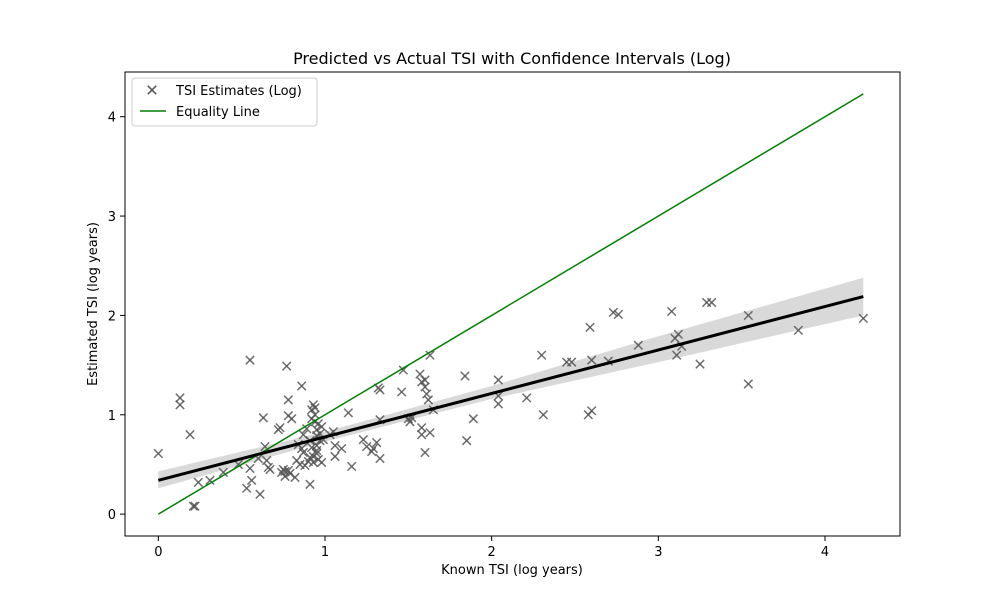 The height and width of the screenshot is (600, 1000). Describe the element at coordinates (112, 217) in the screenshot. I see `y-tick-label: 3` at that location.